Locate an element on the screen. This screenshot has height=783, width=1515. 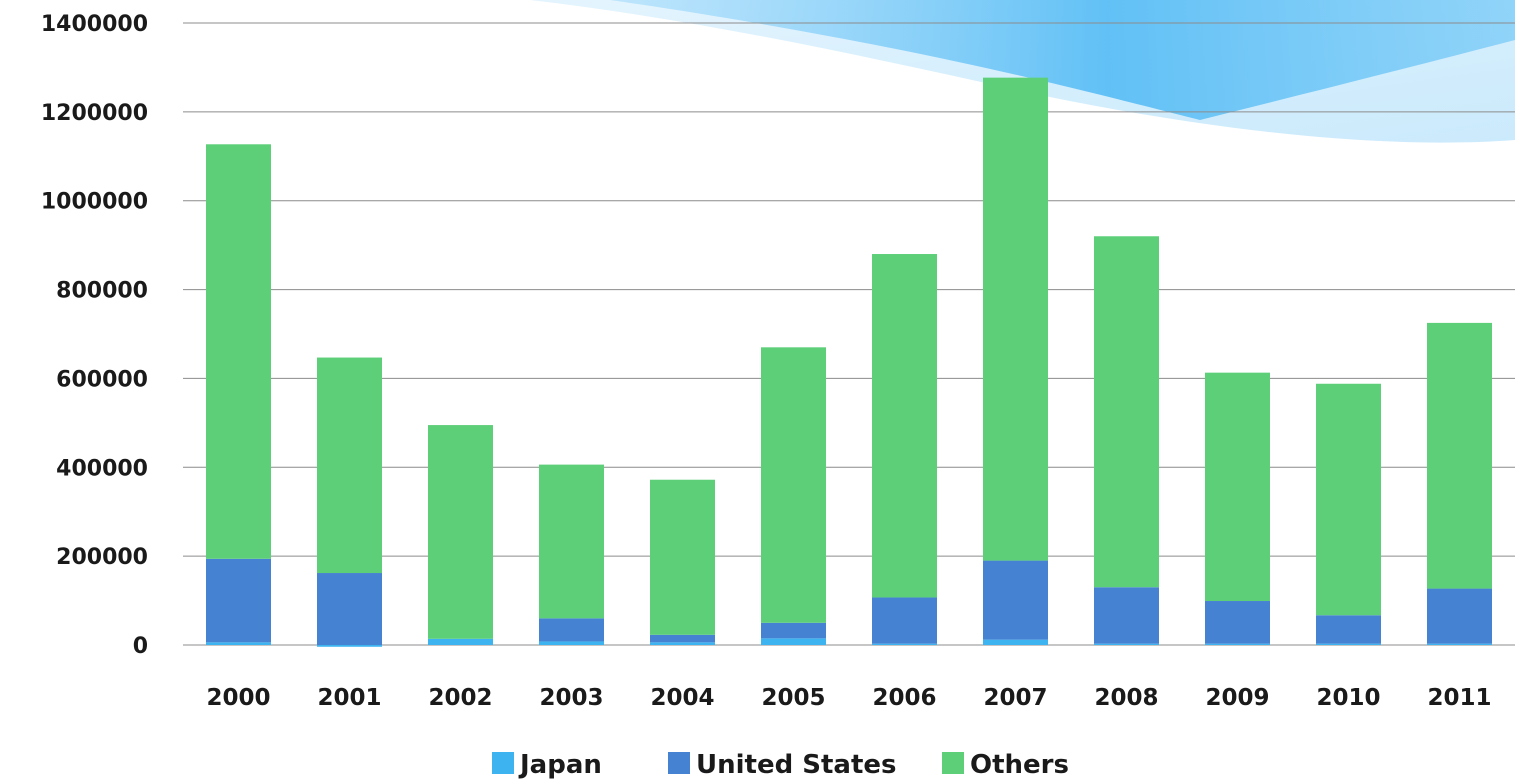
bar-japan-2004 is located at coordinates (682, 643).